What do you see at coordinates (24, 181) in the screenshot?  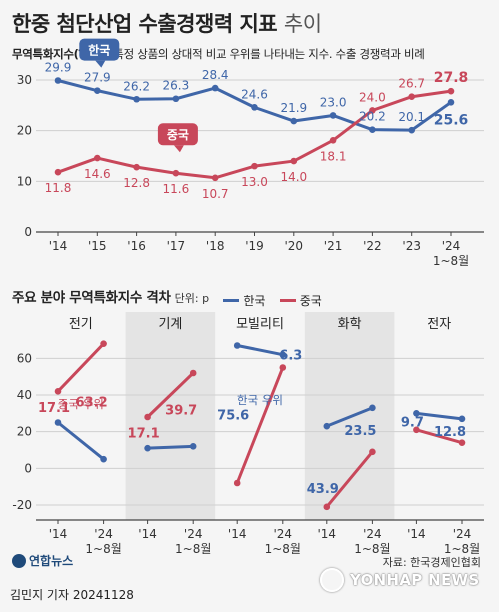 I see `y-tick-label: 10` at bounding box center [24, 181].